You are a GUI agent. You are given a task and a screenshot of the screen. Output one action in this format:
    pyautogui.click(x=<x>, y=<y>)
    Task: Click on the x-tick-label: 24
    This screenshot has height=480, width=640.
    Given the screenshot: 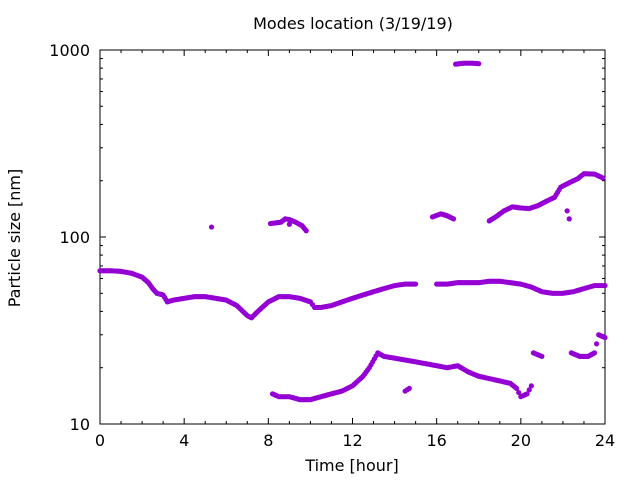 What is the action you would take?
    pyautogui.click(x=605, y=440)
    